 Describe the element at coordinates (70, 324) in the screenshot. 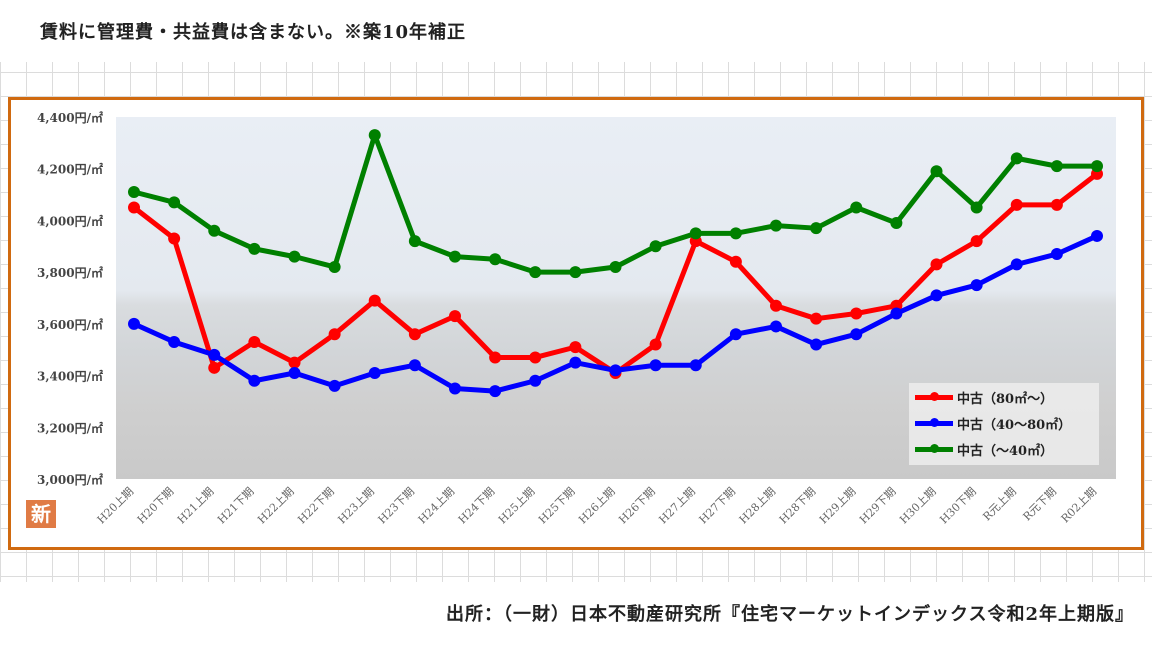

I see `y-tick-label: 3,600円/㎡` at that location.